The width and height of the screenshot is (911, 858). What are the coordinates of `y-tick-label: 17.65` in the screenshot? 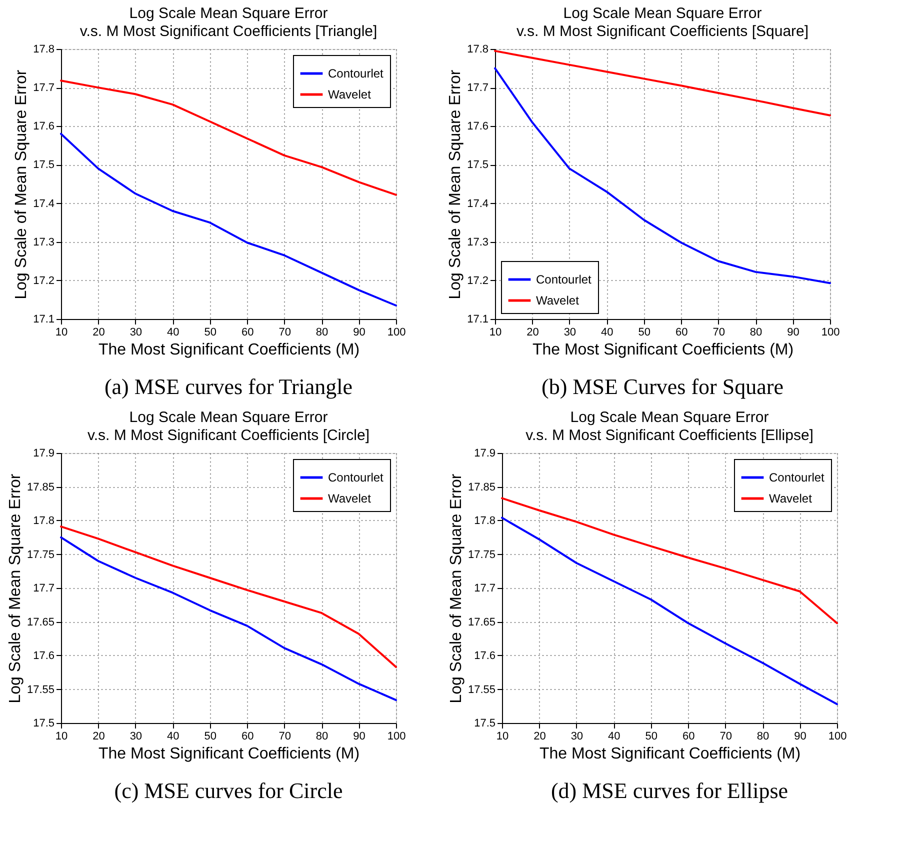 It's located at (40, 622).